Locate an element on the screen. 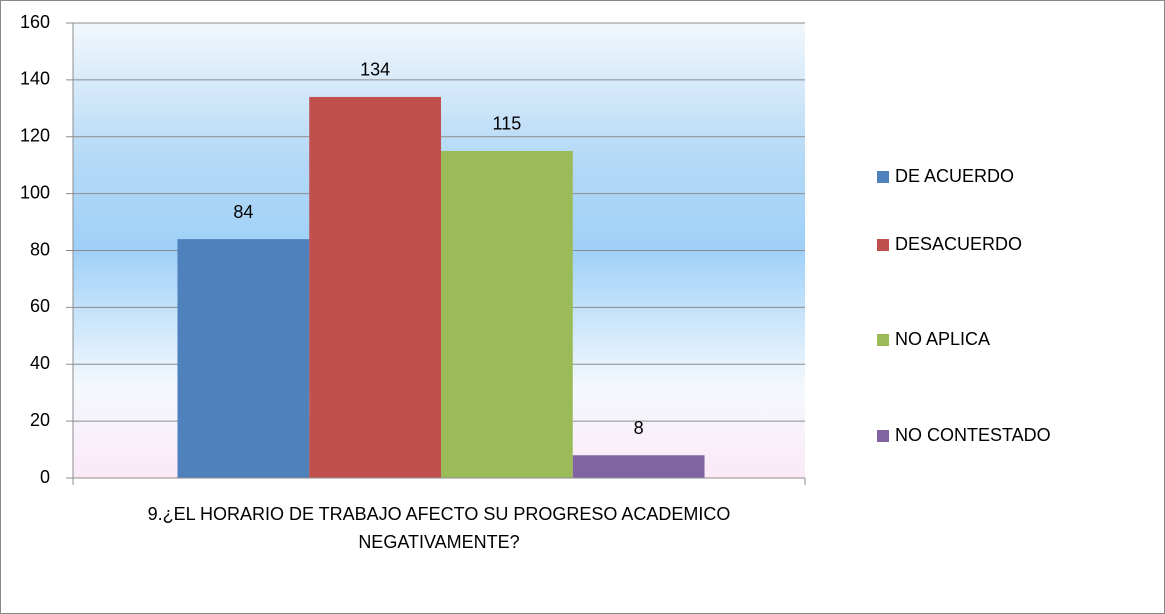 The image size is (1165, 614). y-tick-label: 120 is located at coordinates (35, 136).